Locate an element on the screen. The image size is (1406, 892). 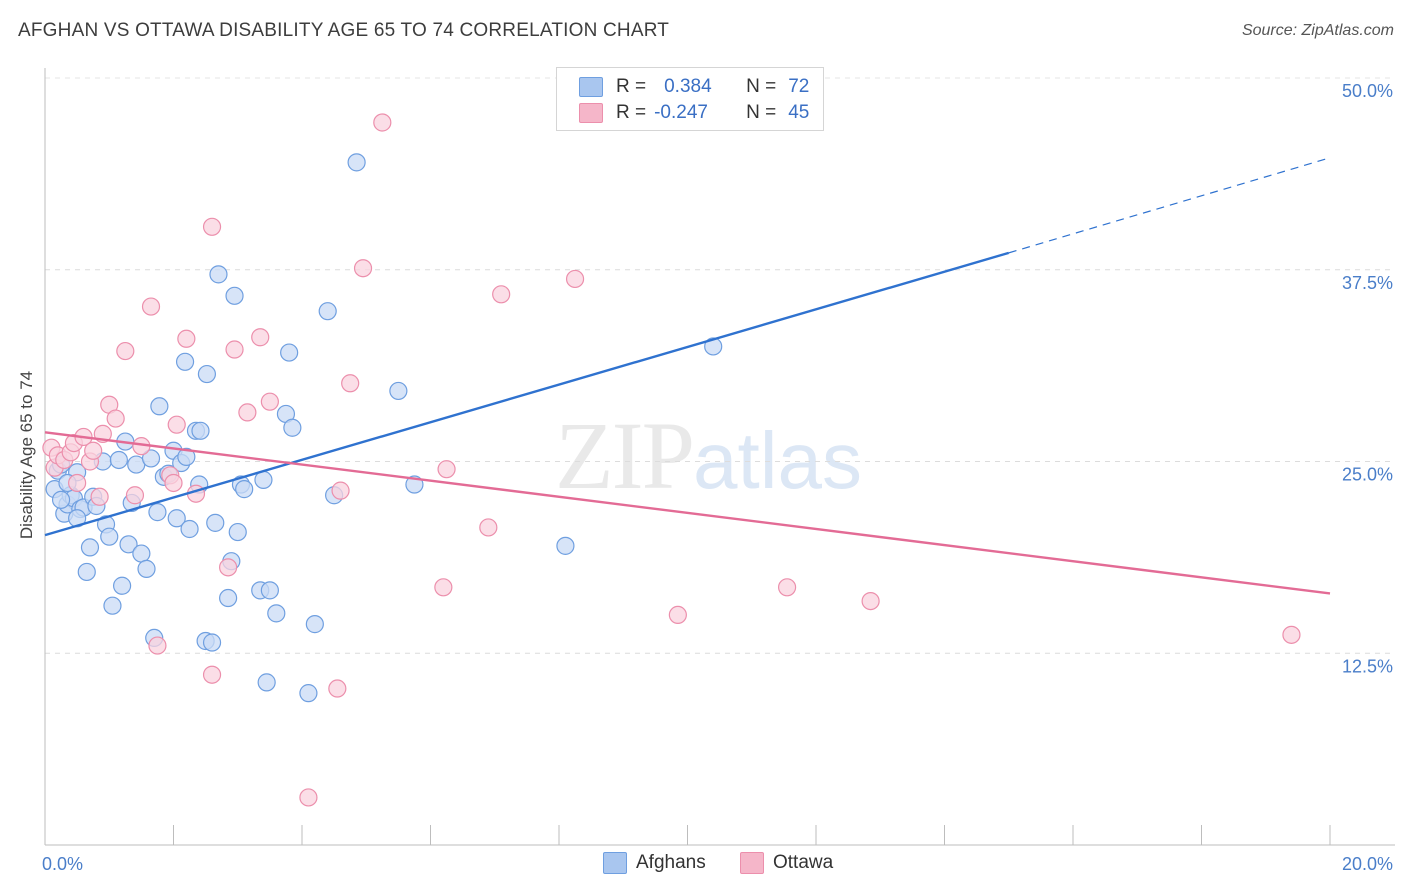
legend-label: Ottawa is located at coordinates (803, 862).